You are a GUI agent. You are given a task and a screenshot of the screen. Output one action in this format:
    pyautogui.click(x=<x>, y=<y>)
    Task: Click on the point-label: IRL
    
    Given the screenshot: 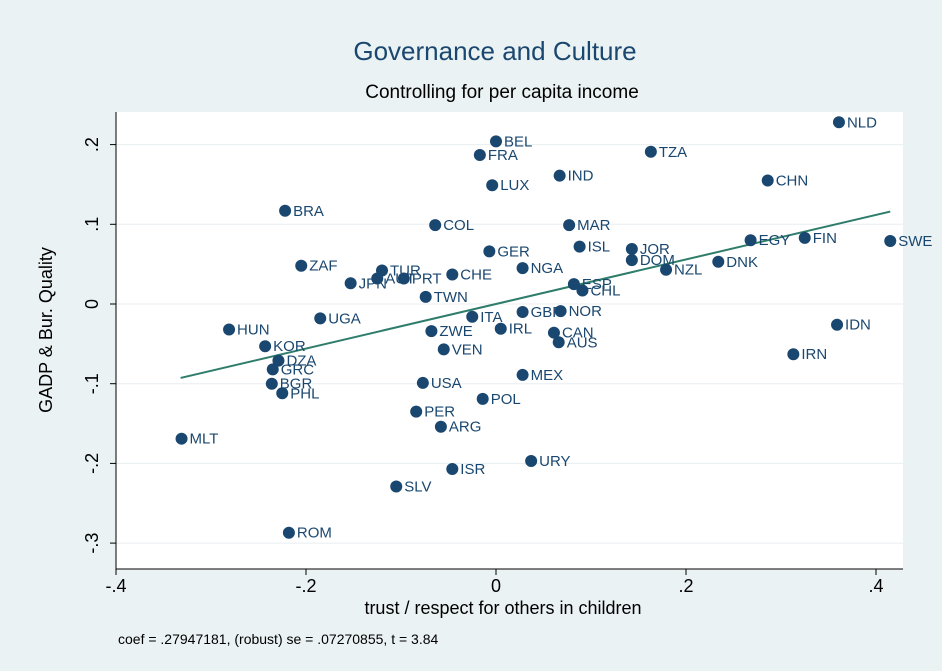 What is the action you would take?
    pyautogui.click(x=520, y=329)
    